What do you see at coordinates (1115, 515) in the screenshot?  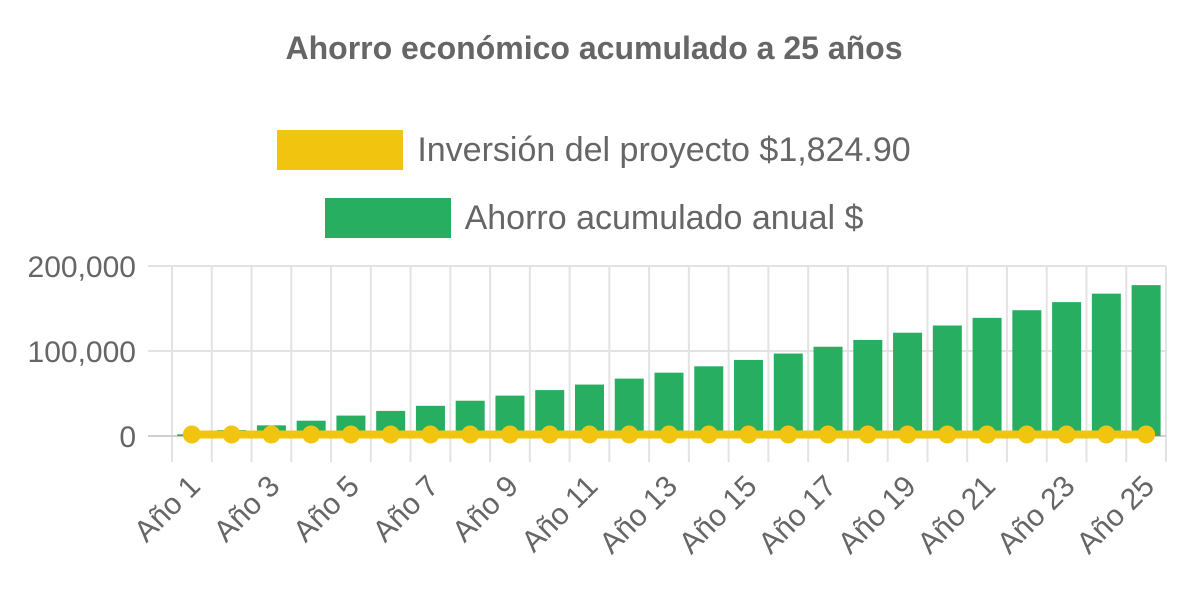 I see `x-tick-label: Año 25` at bounding box center [1115, 515].